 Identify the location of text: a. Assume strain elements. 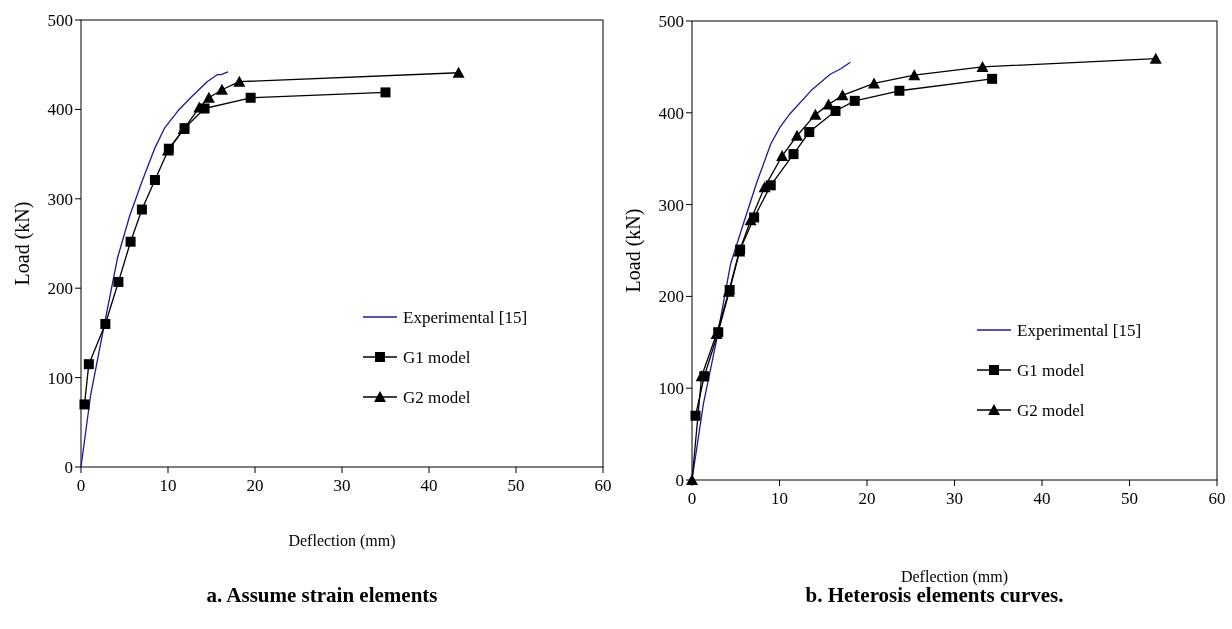
(322, 595).